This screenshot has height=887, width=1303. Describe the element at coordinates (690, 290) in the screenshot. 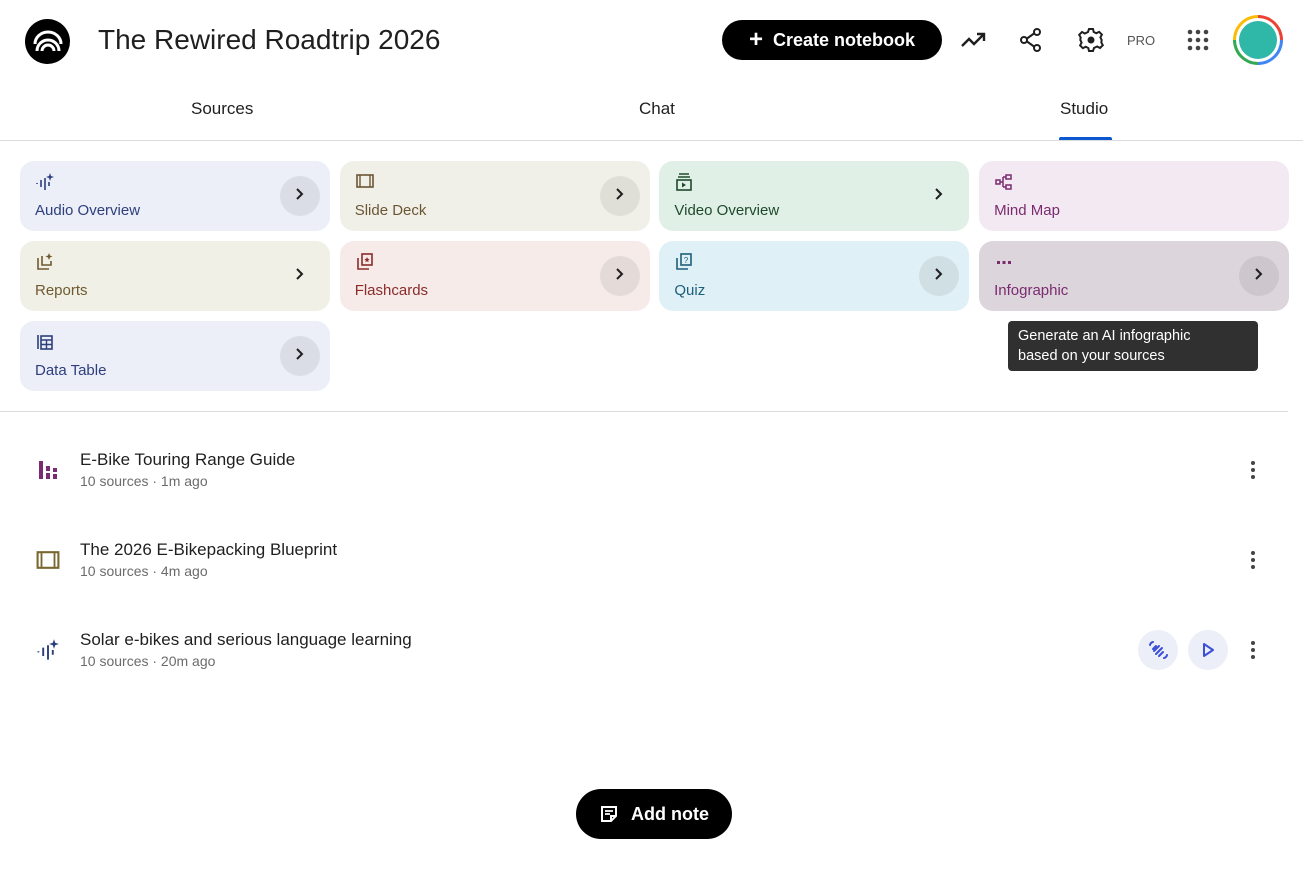

I see `tool-label: Quiz` at that location.